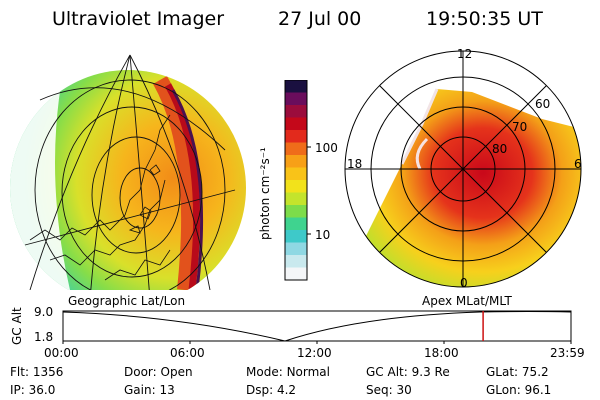 Image resolution: width=600 pixels, height=400 pixels. I want to click on y-tick-9: 9.0, so click(44, 312).